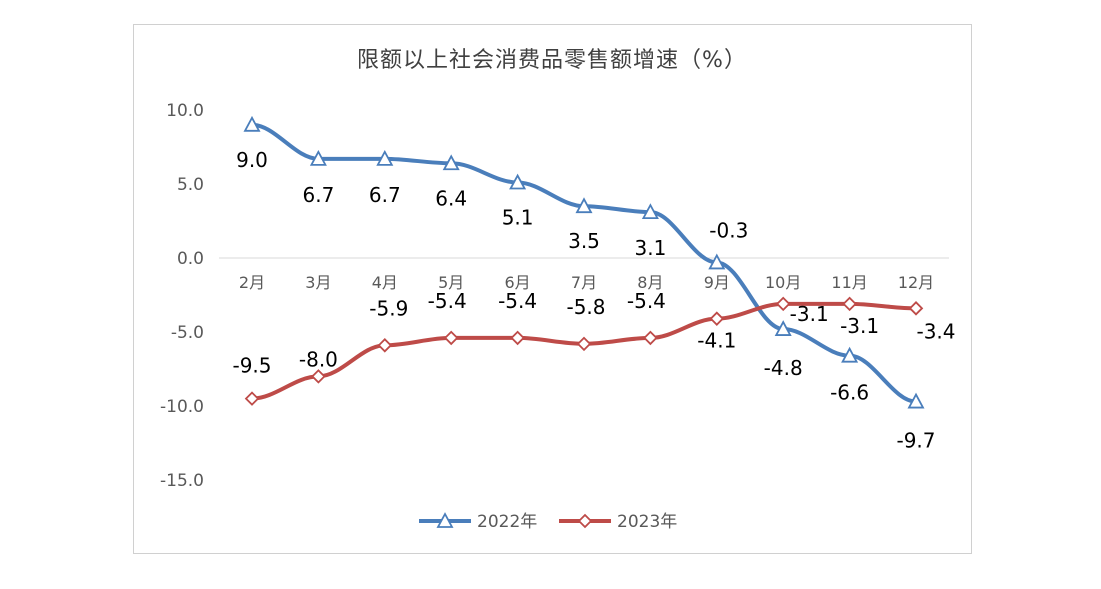 Image resolution: width=1101 pixels, height=589 pixels. I want to click on y-tick-label: 10.0, so click(185, 111).